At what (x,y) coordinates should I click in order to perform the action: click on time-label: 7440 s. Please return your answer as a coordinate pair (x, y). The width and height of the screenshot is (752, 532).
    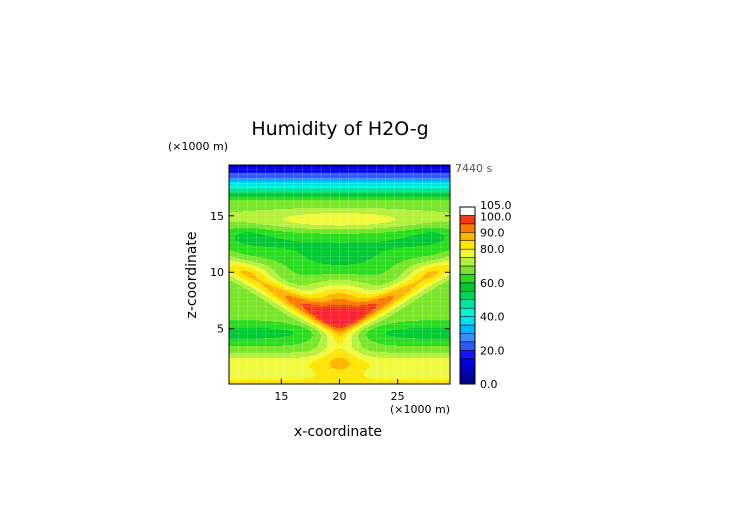
    Looking at the image, I should click on (473, 168).